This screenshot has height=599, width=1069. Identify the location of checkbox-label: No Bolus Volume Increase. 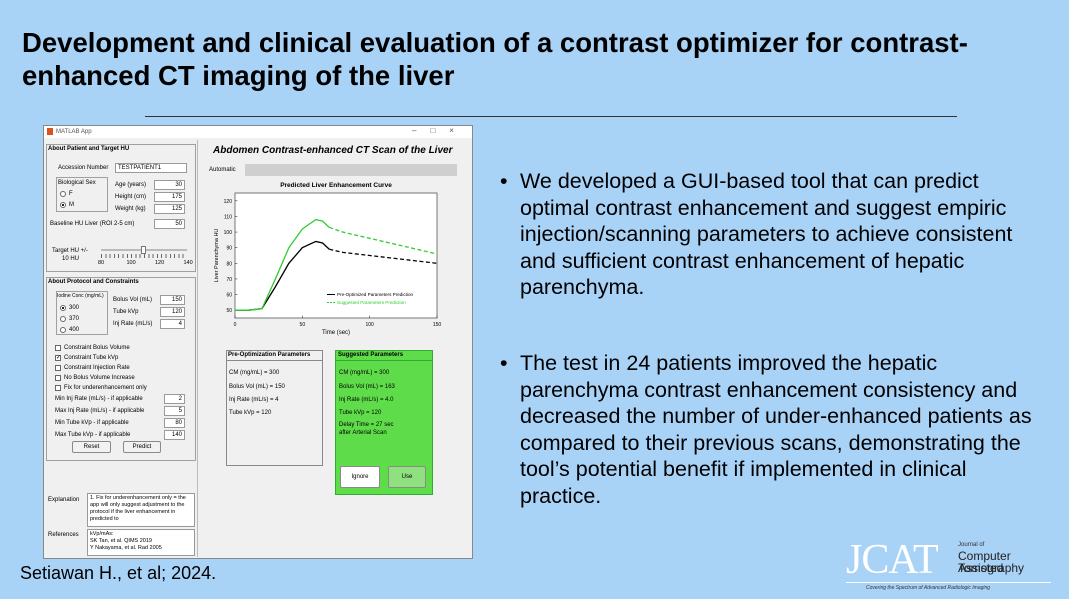
(99, 378).